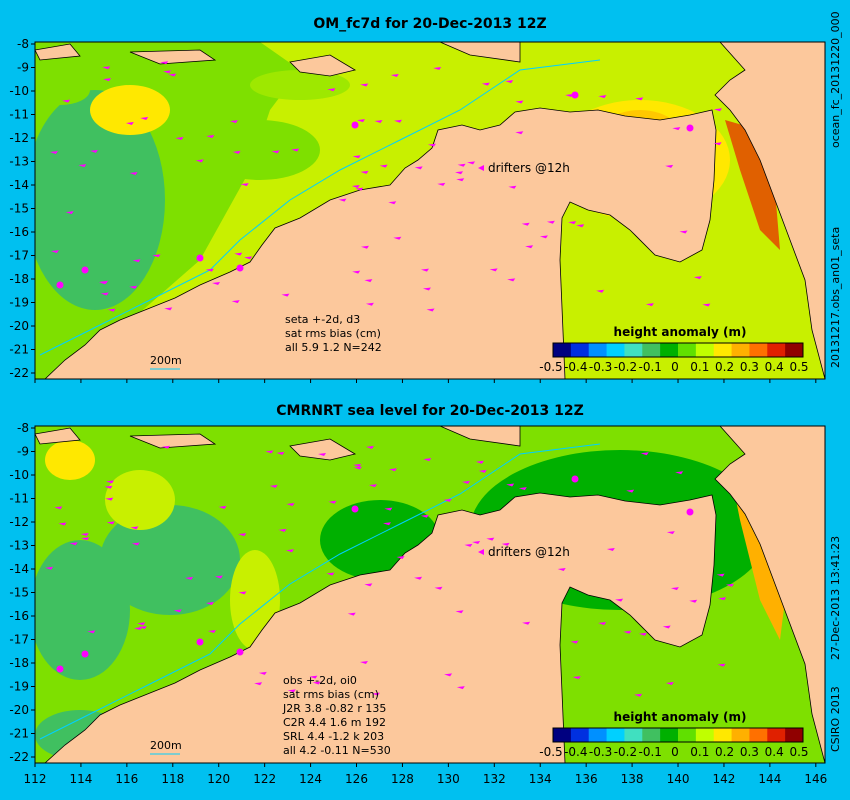 This screenshot has width=850, height=800. I want to click on x-tick-label: 112, so click(35, 779).